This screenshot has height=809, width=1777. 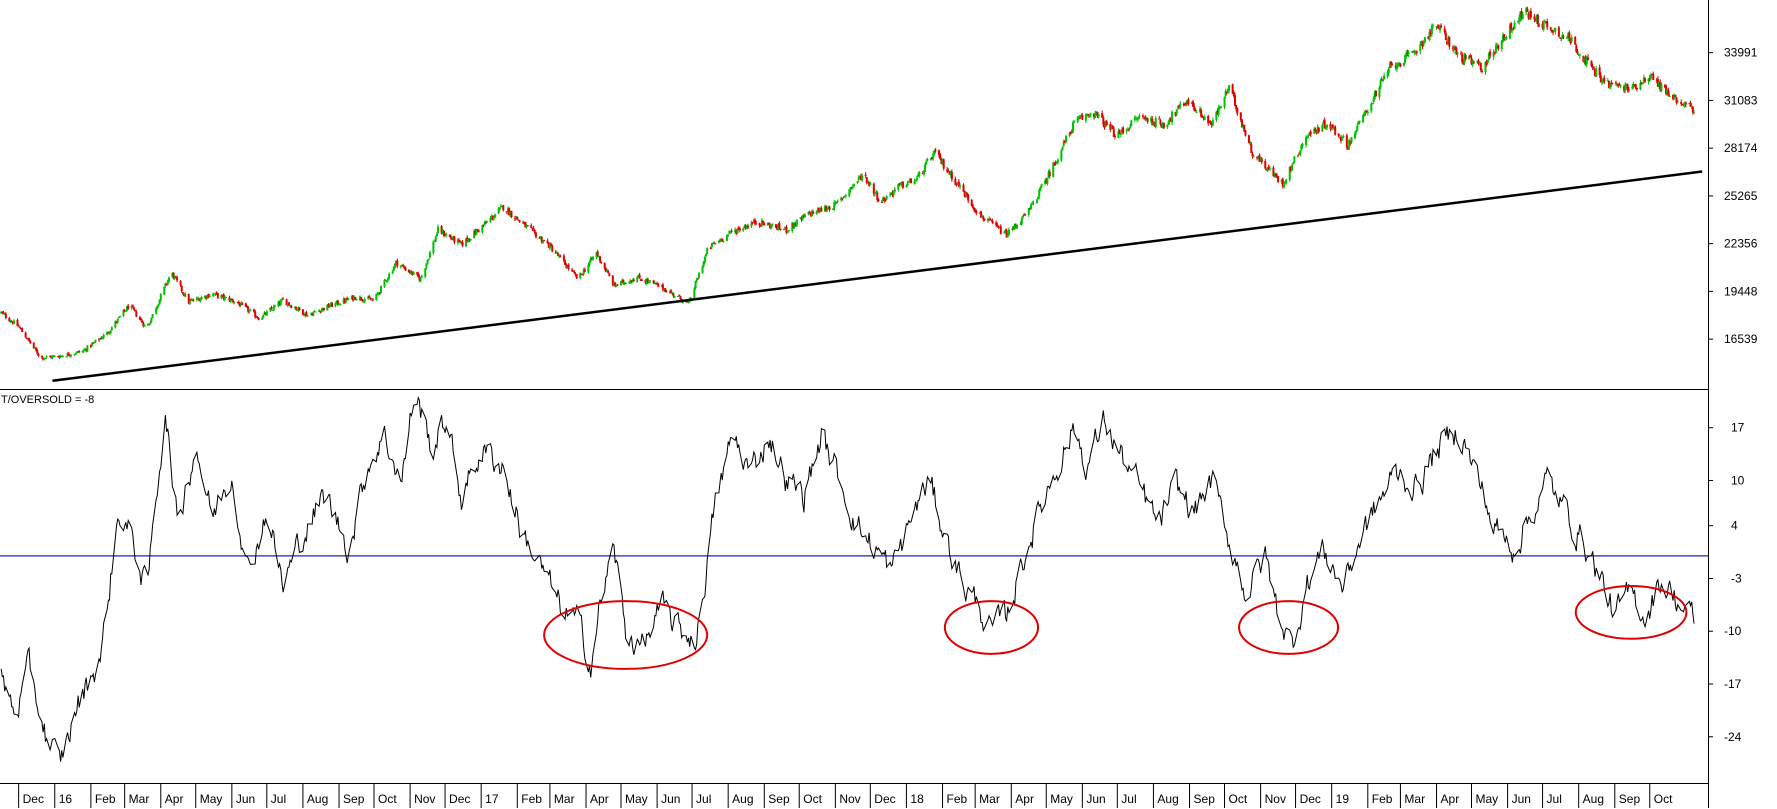 I want to click on oversold-highlight-ellipse, so click(x=626, y=635).